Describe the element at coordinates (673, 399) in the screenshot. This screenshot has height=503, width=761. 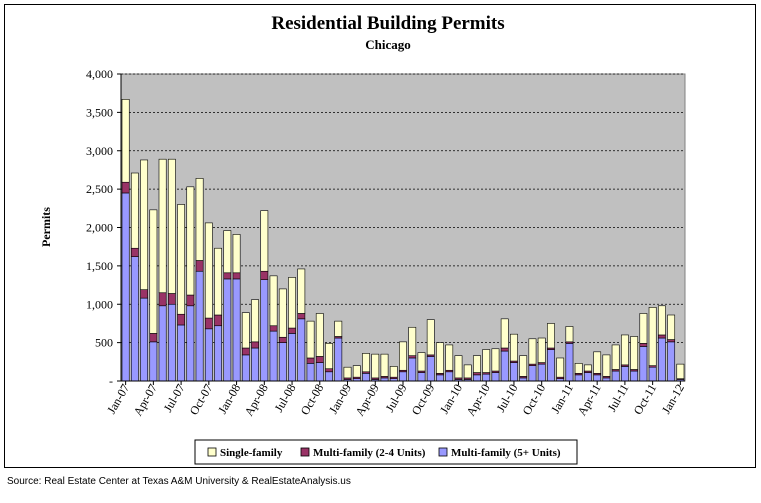
I see `x-tick-label: Jan-12` at that location.